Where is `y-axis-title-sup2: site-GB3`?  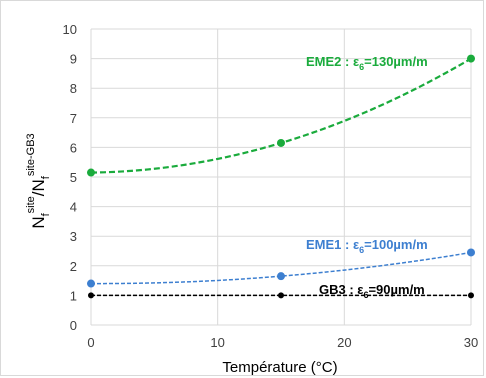
y-axis-title-sup2: site-GB3 is located at coordinates (31, 154).